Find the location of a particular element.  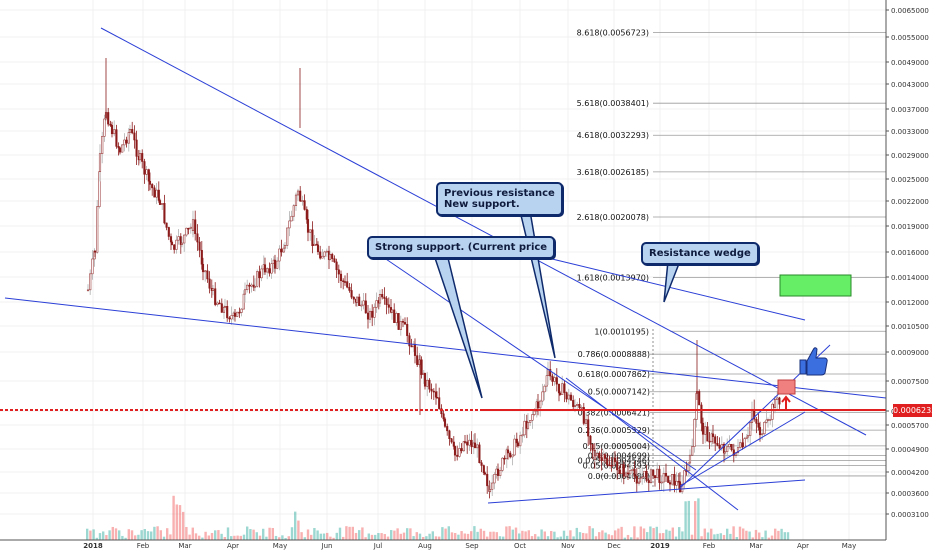

x-tick-label: Nov is located at coordinates (568, 546).